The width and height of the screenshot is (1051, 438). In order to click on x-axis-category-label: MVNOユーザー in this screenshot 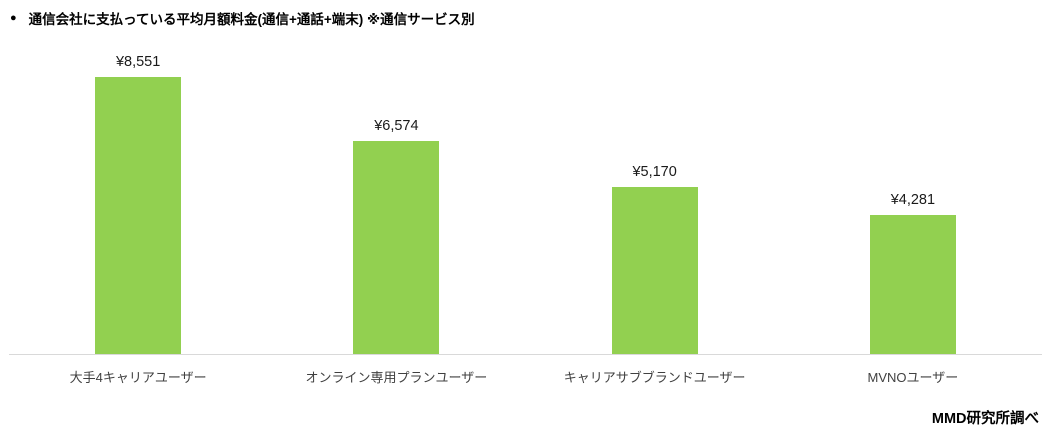, I will do `click(913, 377)`.